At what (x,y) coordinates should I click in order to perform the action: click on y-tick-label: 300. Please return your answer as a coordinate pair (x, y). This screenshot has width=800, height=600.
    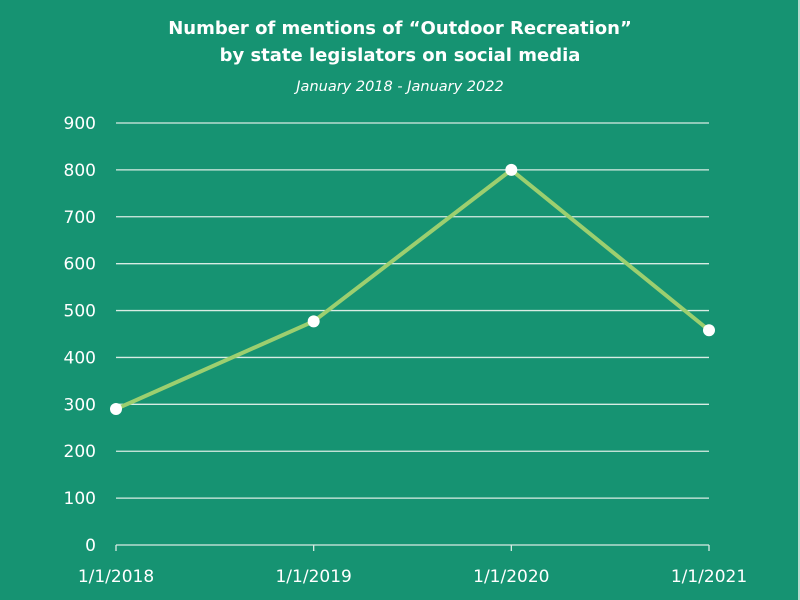
    Looking at the image, I should click on (80, 405).